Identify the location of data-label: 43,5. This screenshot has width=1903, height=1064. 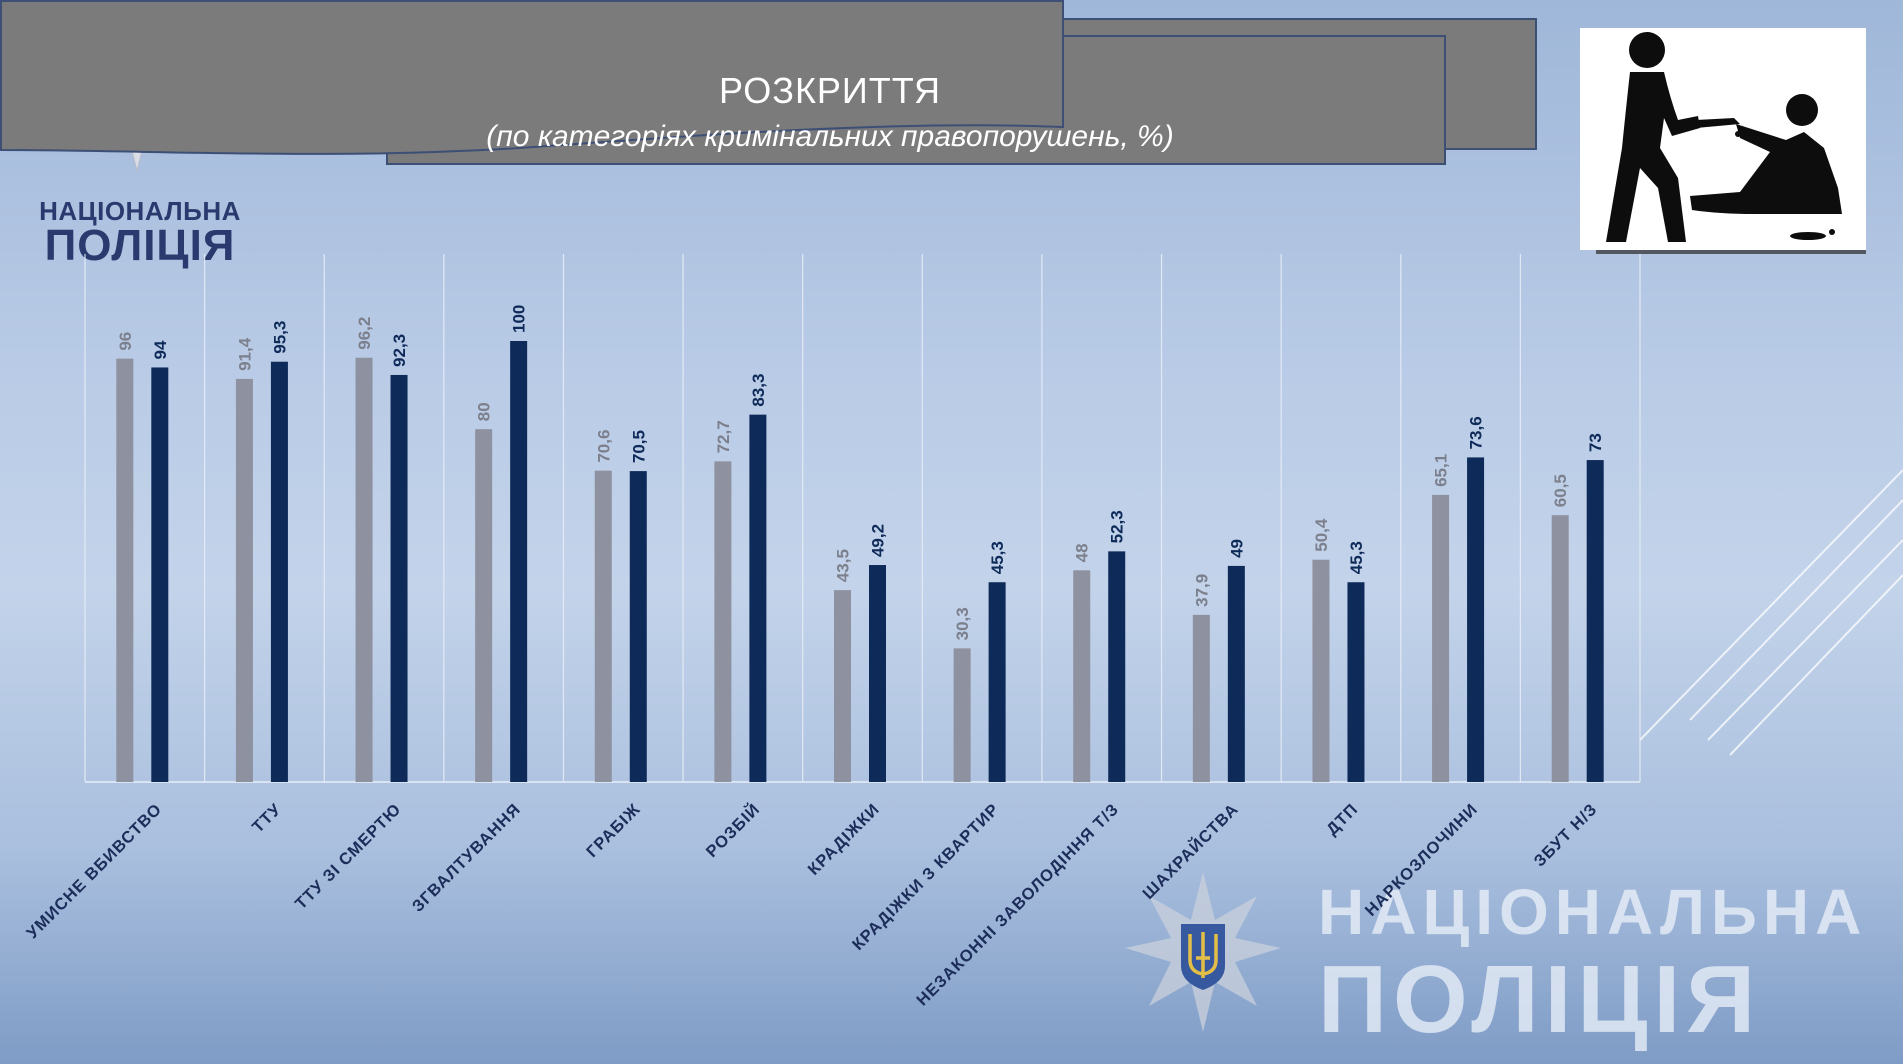
(843, 565).